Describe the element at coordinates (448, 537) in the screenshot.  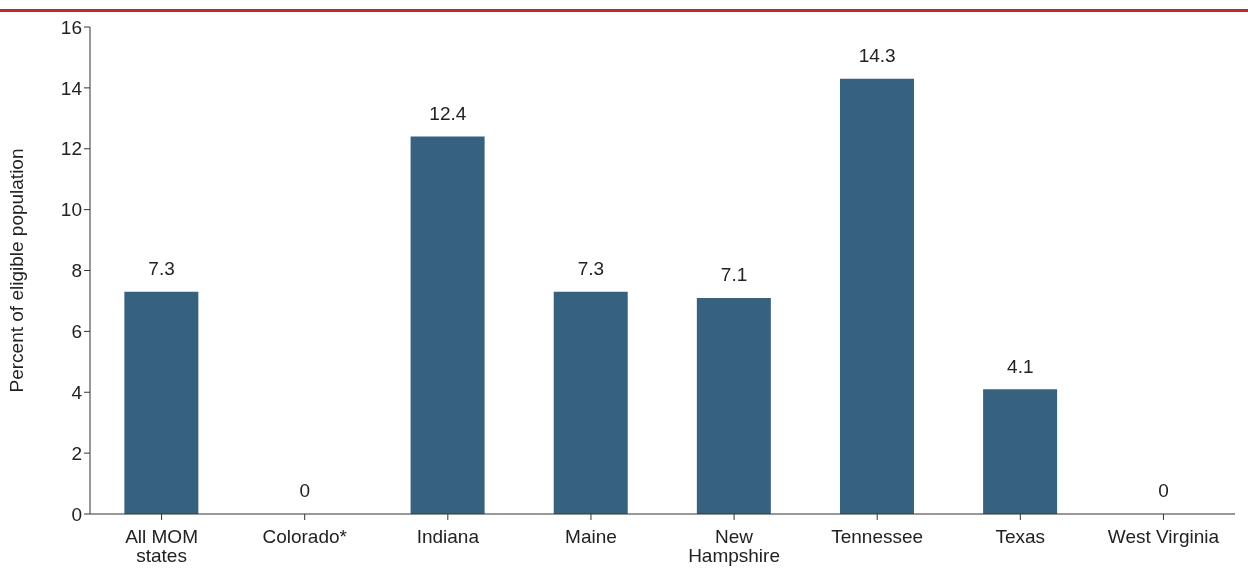
I see `x-tick-label: Indiana` at that location.